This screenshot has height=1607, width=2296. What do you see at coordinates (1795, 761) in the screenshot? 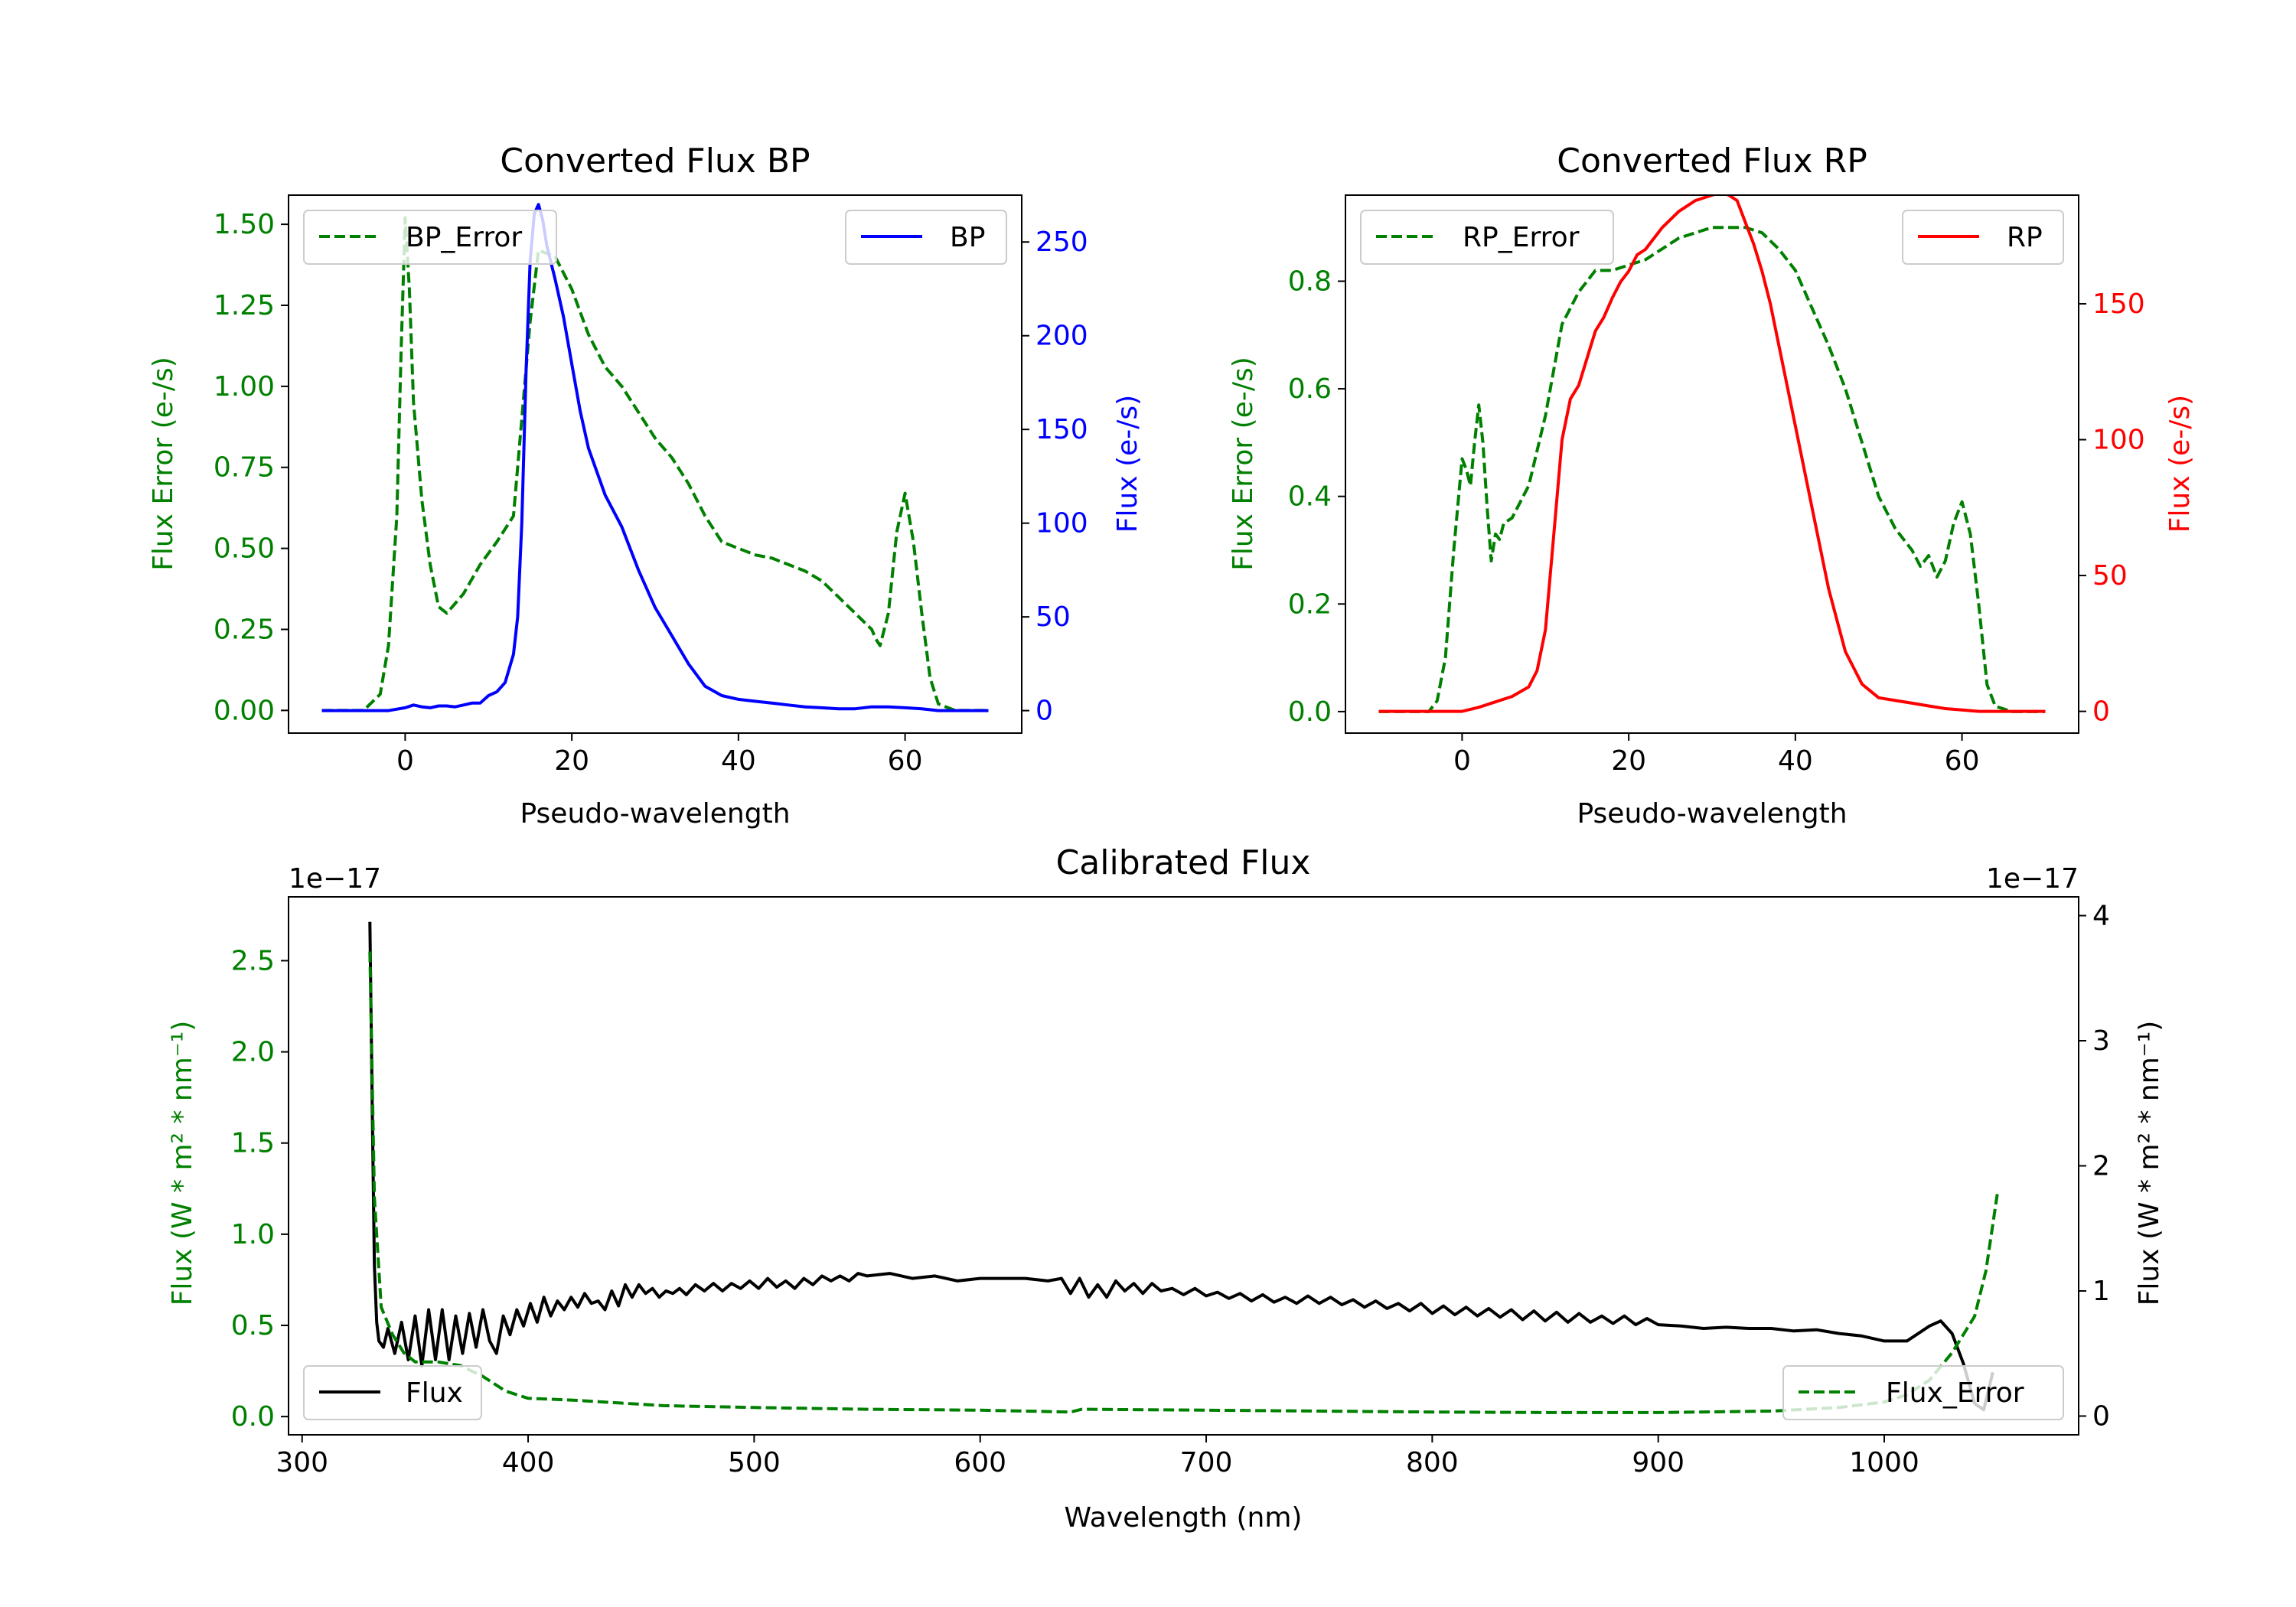
I see `chart-rp-xtick-label: 40` at bounding box center [1795, 761].